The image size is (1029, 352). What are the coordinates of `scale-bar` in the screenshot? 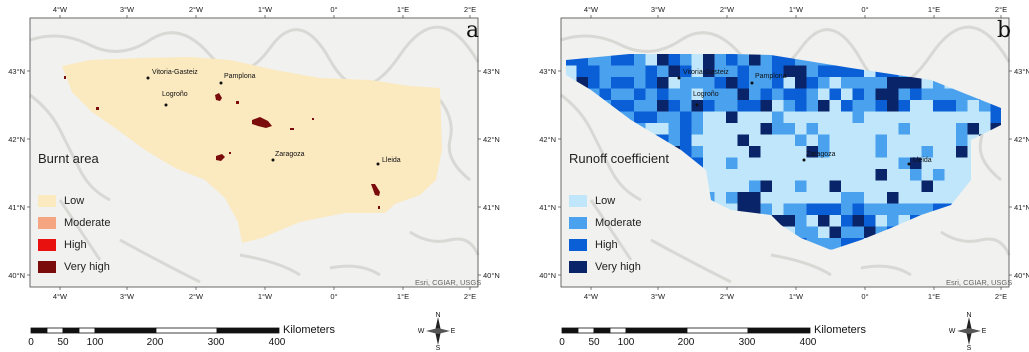 It's located at (155, 330).